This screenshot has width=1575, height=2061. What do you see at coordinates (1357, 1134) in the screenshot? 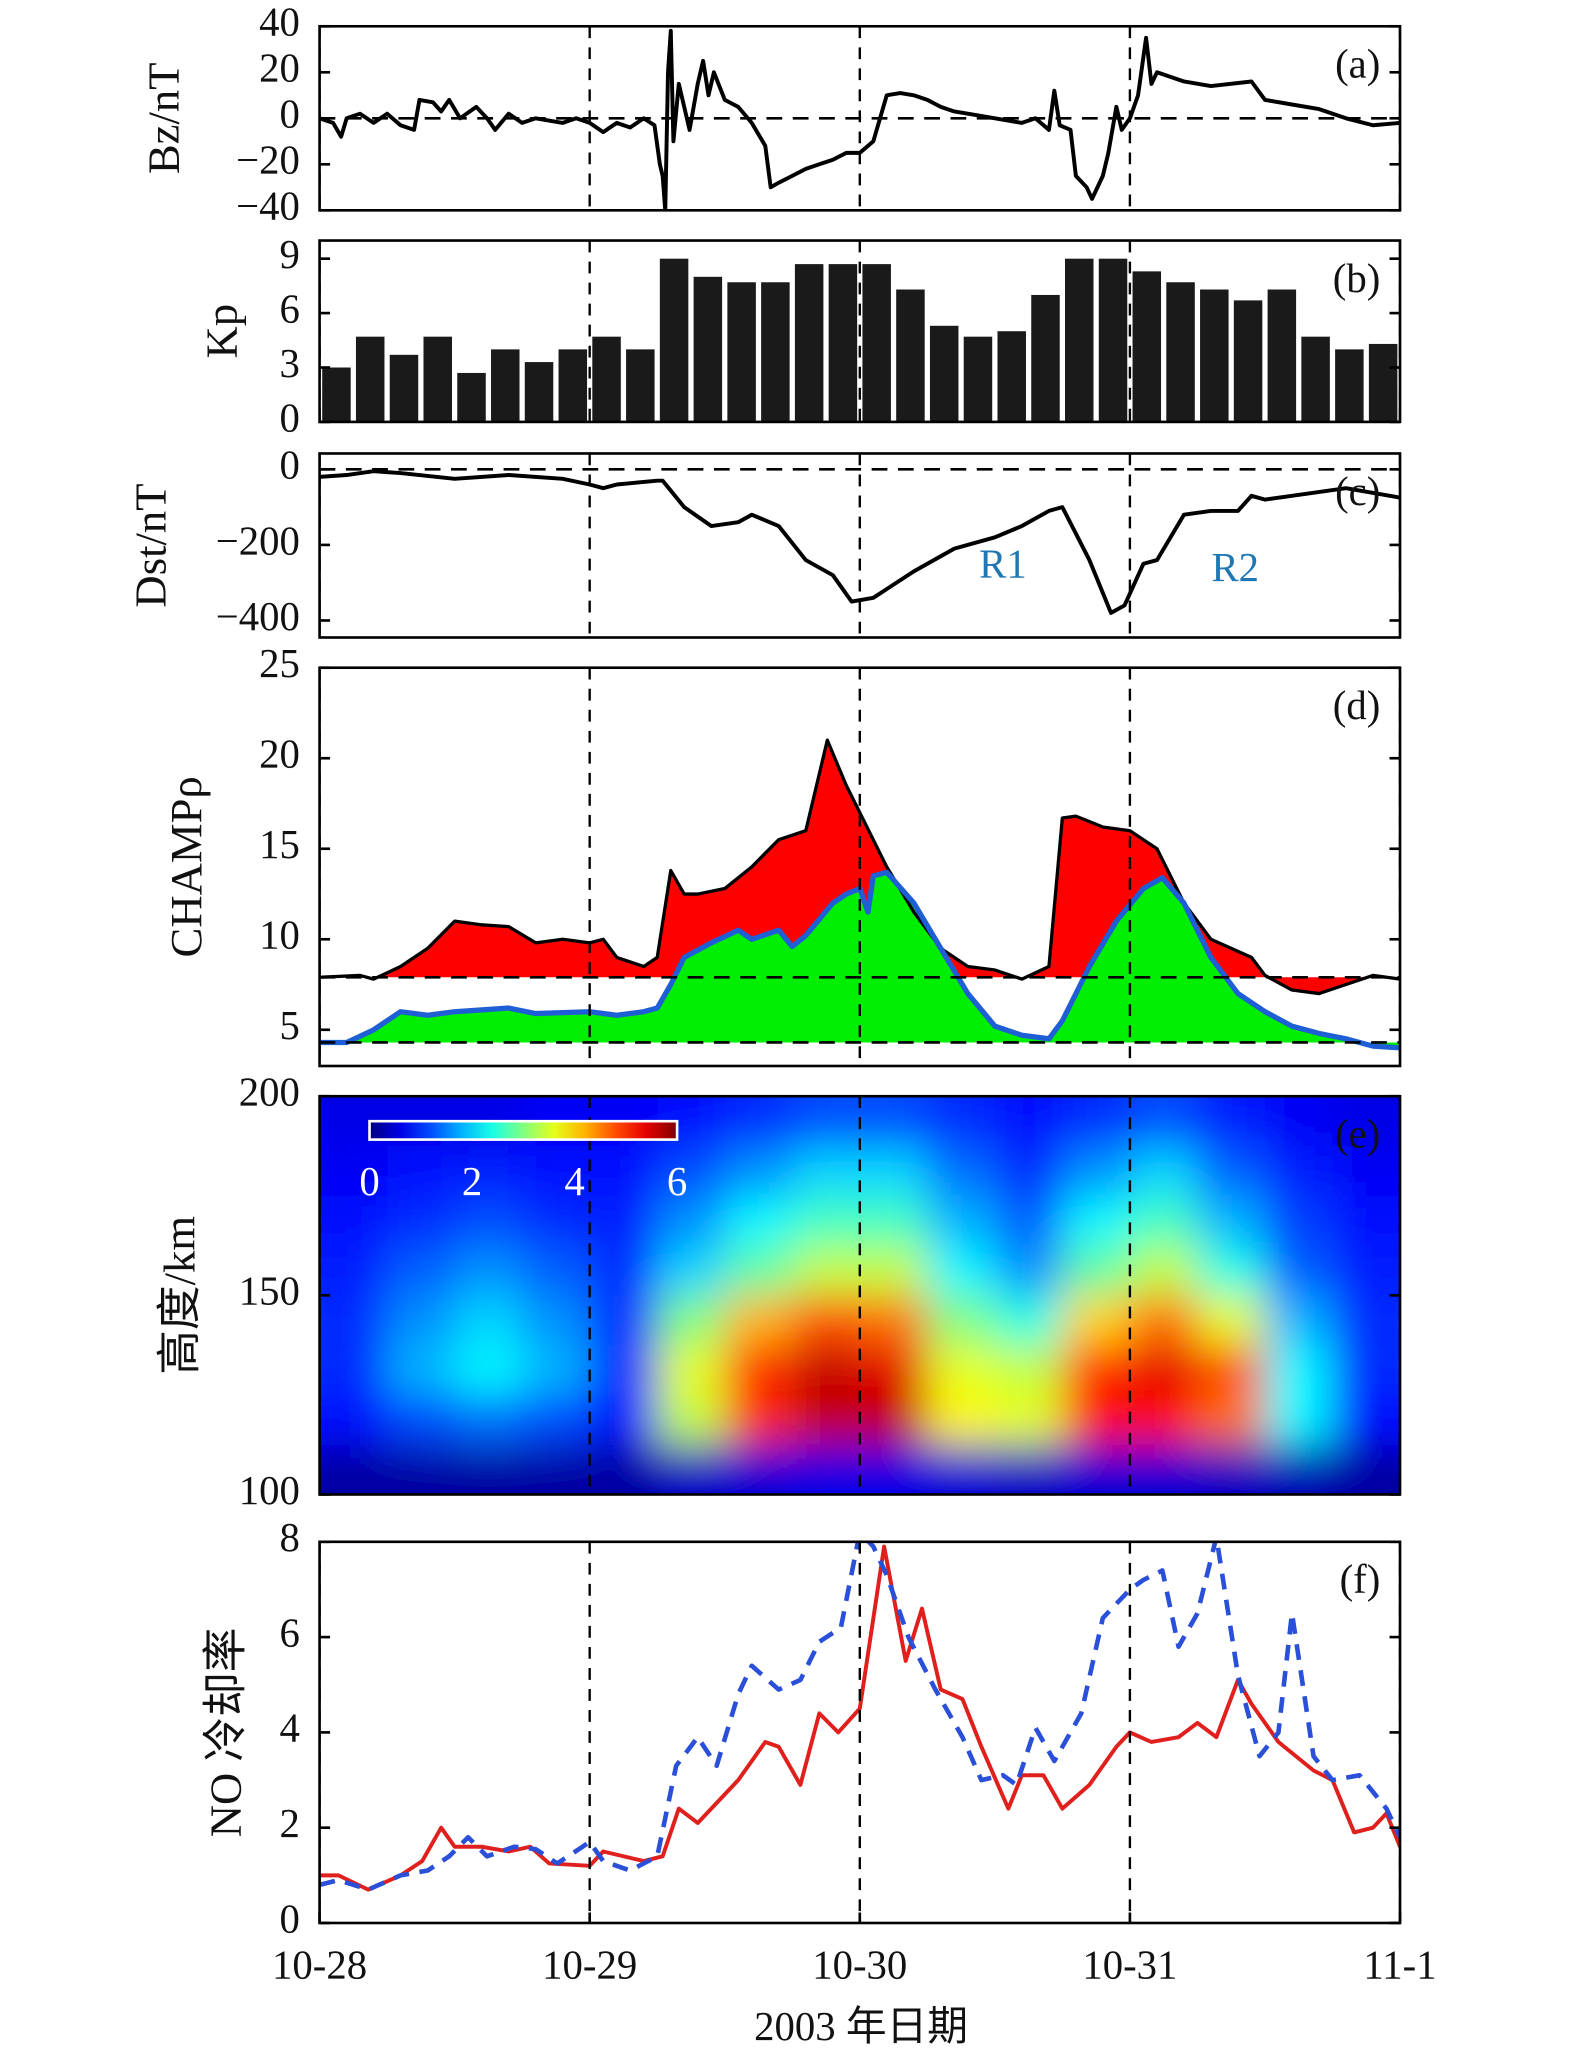
I see `panel-label: (e)` at bounding box center [1357, 1134].